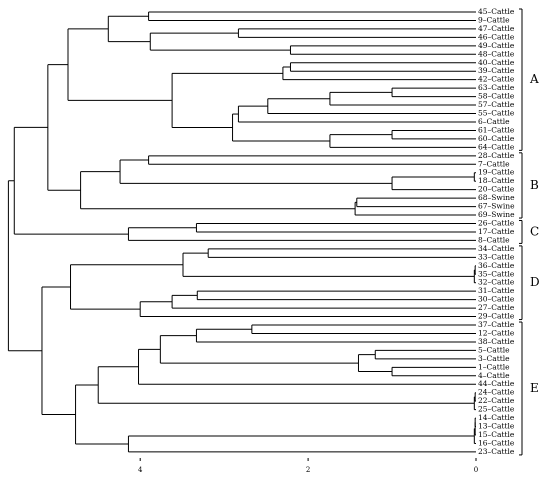  Describe the element at coordinates (496, 206) in the screenshot. I see `leaf-label: 67–Swine` at that location.